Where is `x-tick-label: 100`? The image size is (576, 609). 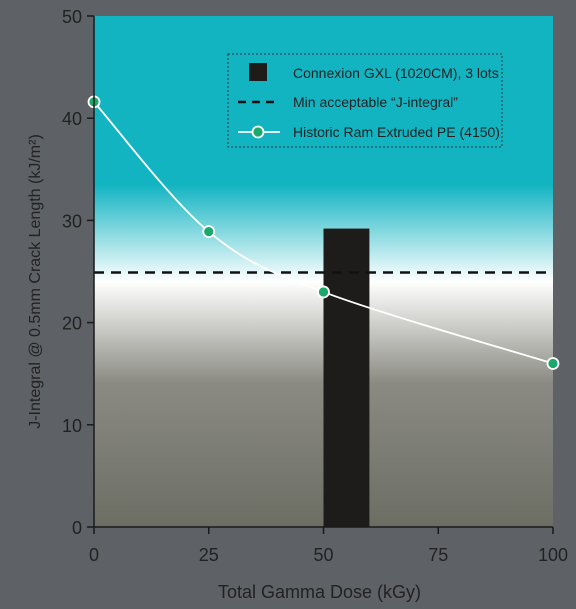
x-tick-label: 100 is located at coordinates (553, 555).